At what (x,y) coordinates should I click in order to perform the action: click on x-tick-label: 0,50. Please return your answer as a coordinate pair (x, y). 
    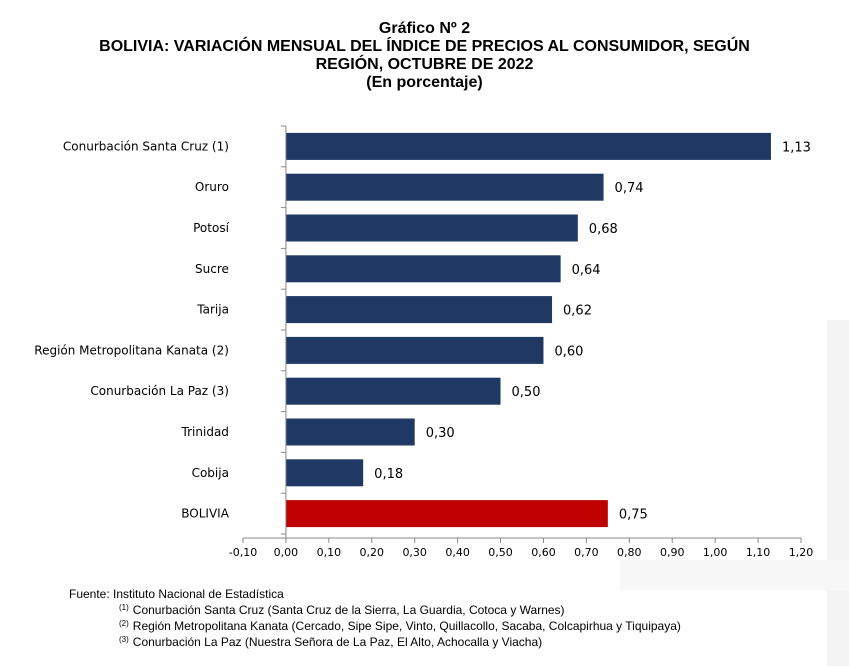
    Looking at the image, I should click on (500, 552).